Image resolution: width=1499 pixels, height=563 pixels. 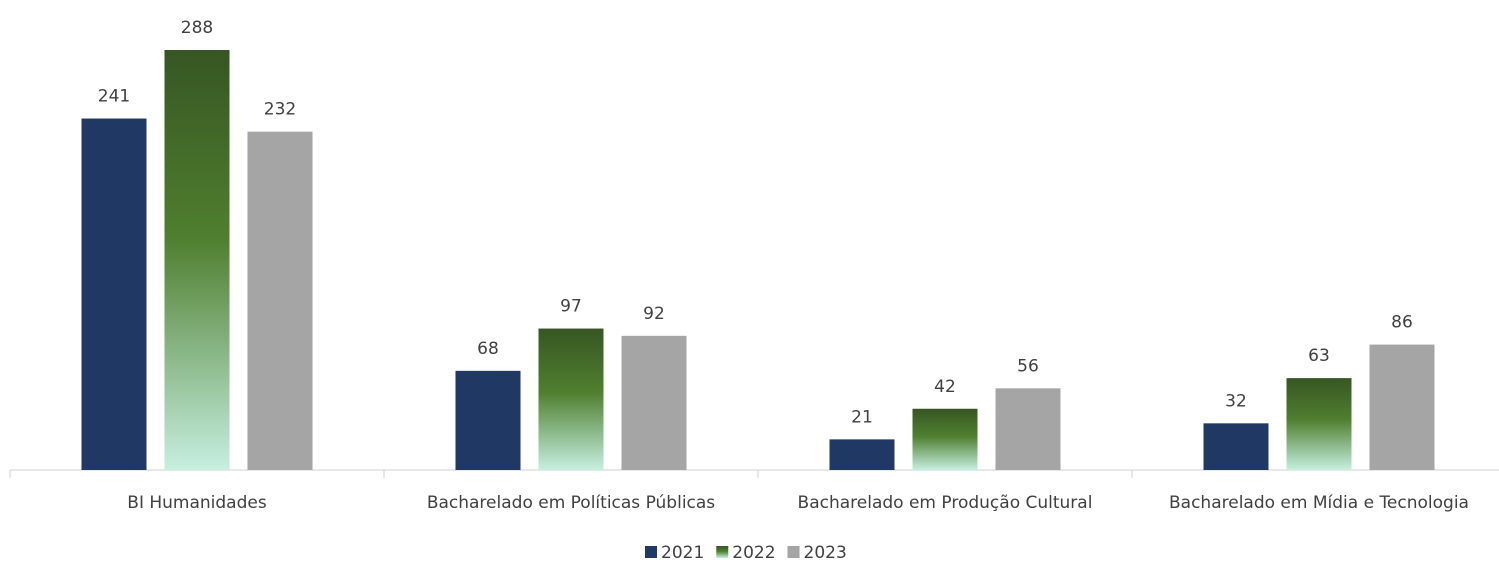 I want to click on x-tick-label: Bacharelado em Produção Cultural, so click(x=945, y=503).